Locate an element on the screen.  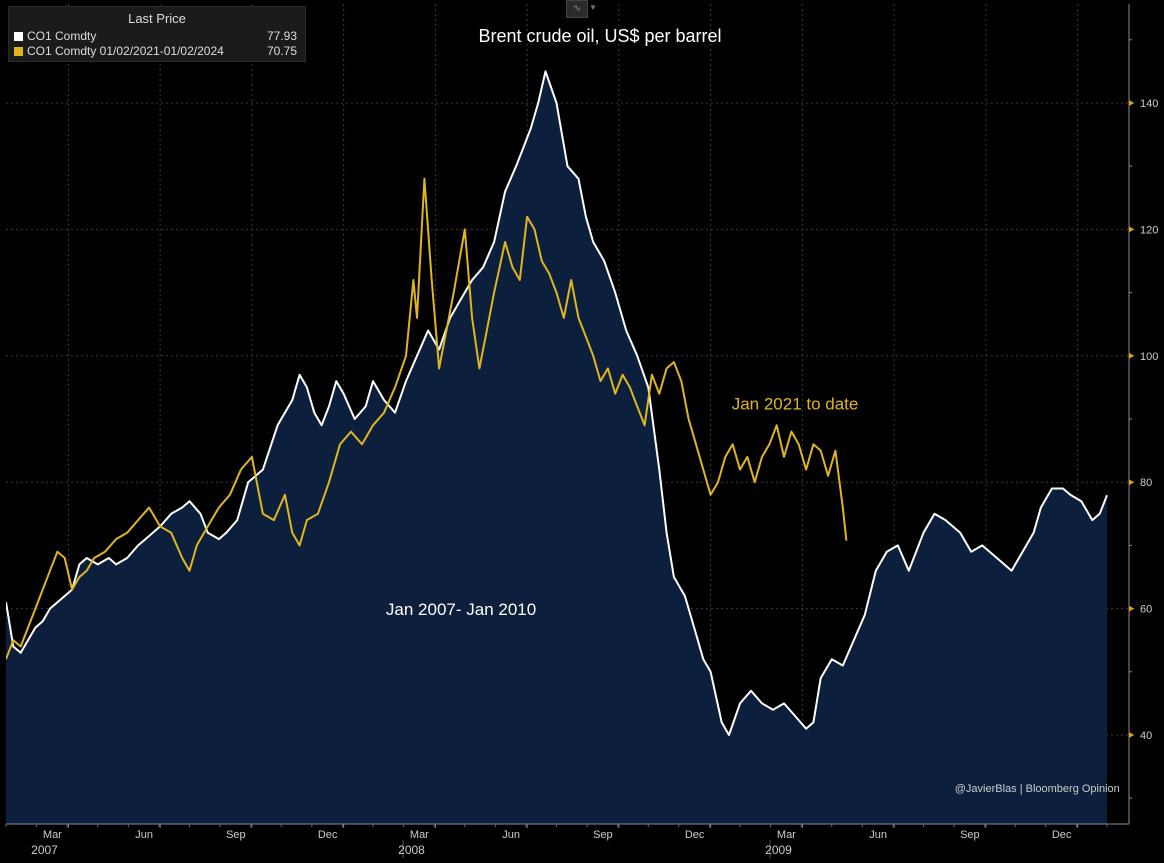
y-tick-label: 140 is located at coordinates (1149, 104).